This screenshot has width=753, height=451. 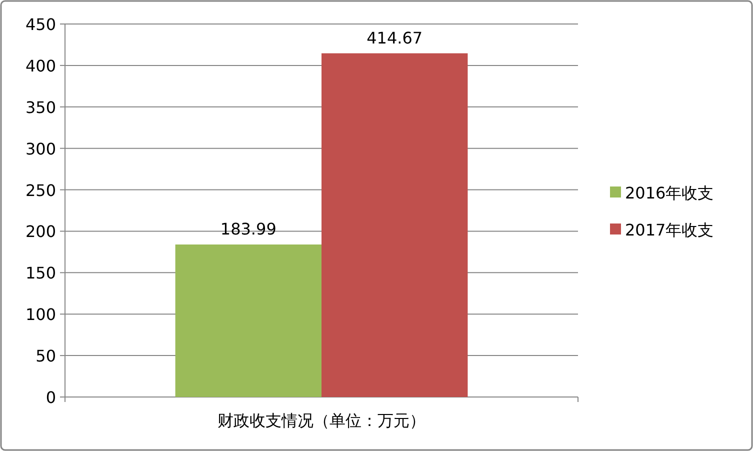 What do you see at coordinates (40, 107) in the screenshot?
I see `y-tick-label: 350` at bounding box center [40, 107].